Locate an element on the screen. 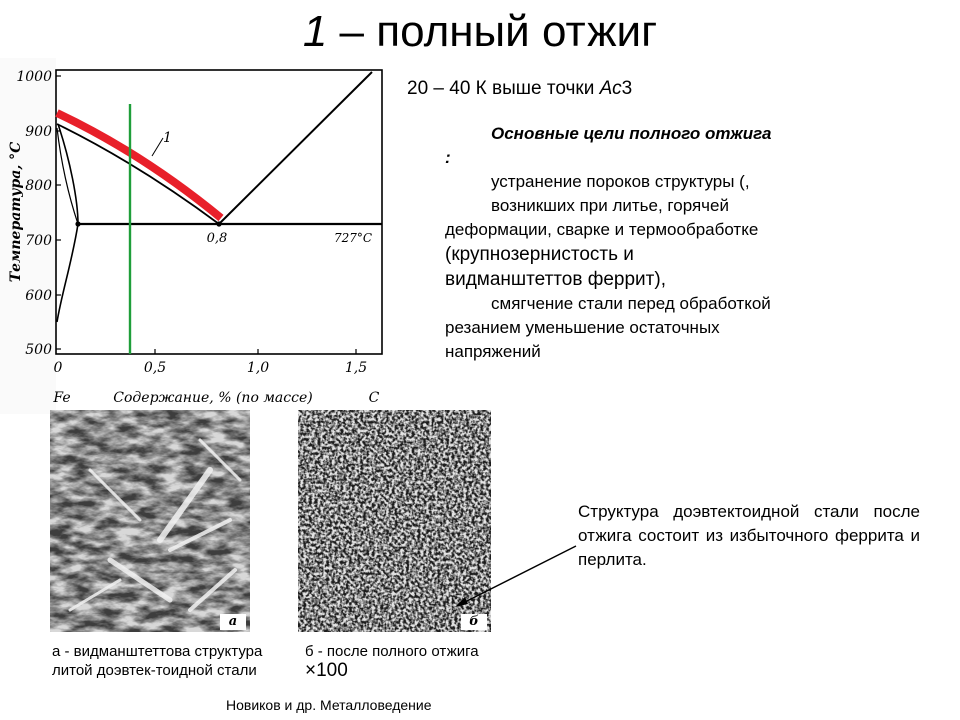 The image size is (960, 720). solvus-curve is located at coordinates (67, 273).